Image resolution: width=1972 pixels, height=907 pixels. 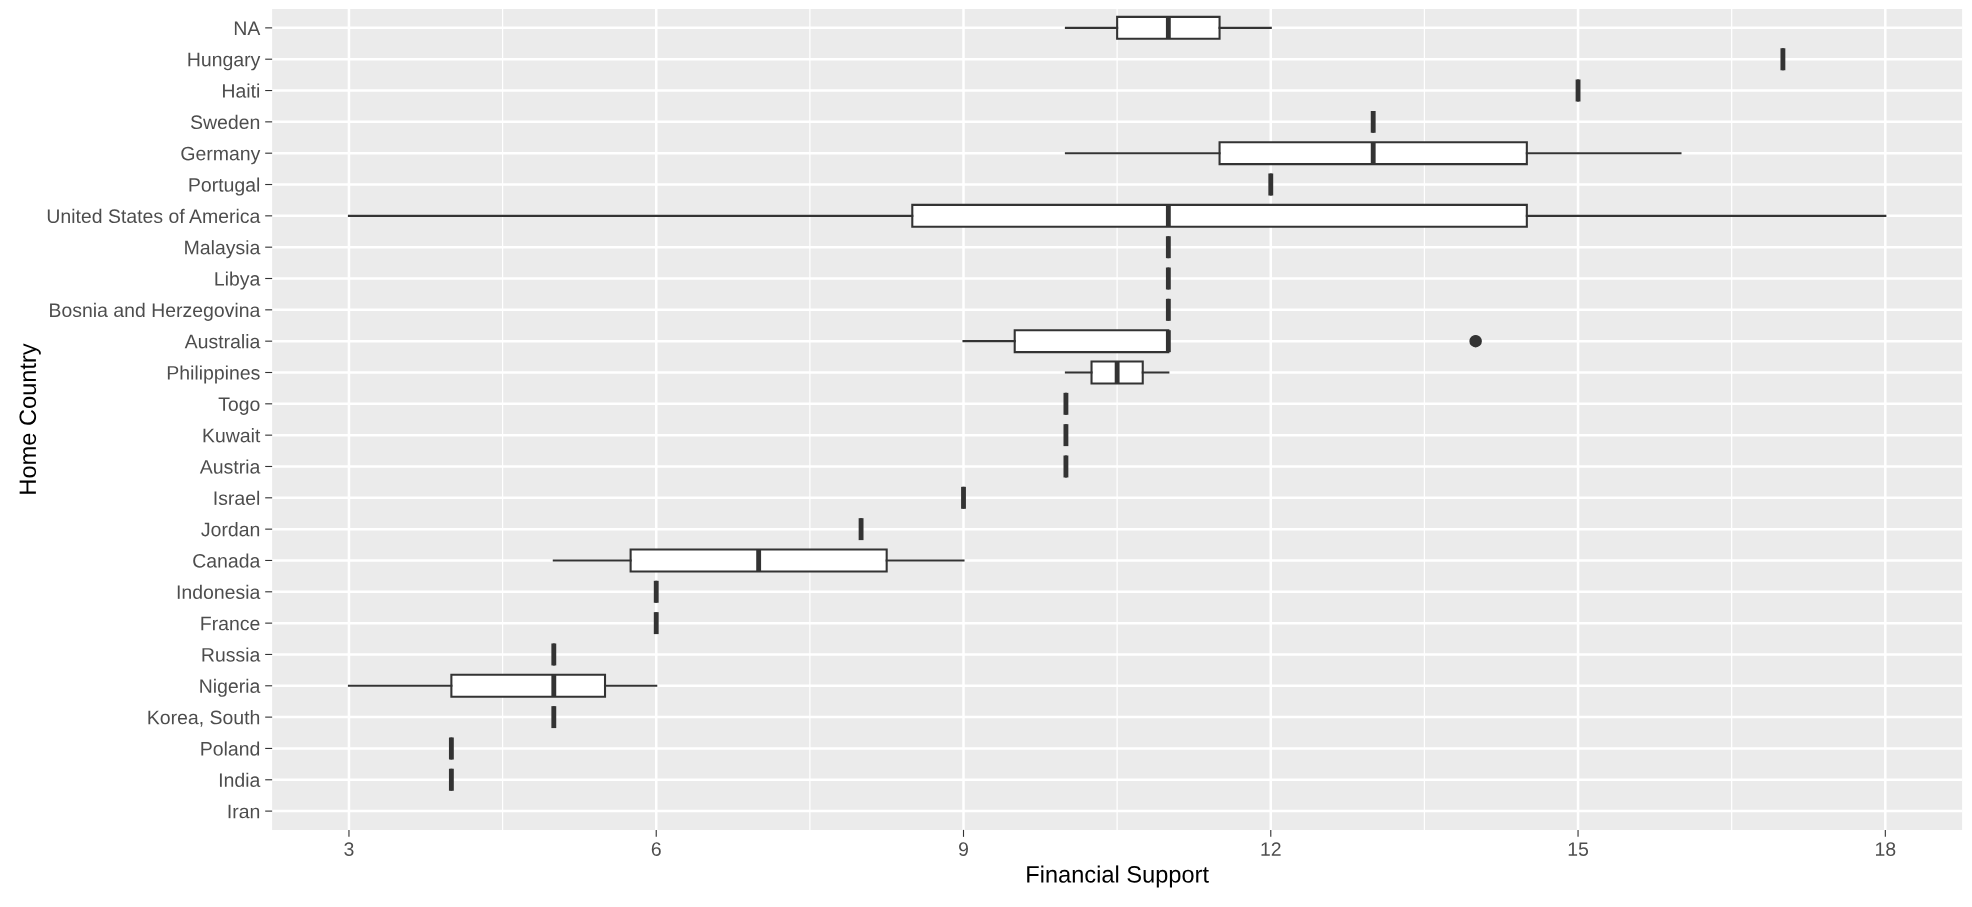 What do you see at coordinates (1118, 876) in the screenshot?
I see `x-axis-title: Financial Support` at bounding box center [1118, 876].